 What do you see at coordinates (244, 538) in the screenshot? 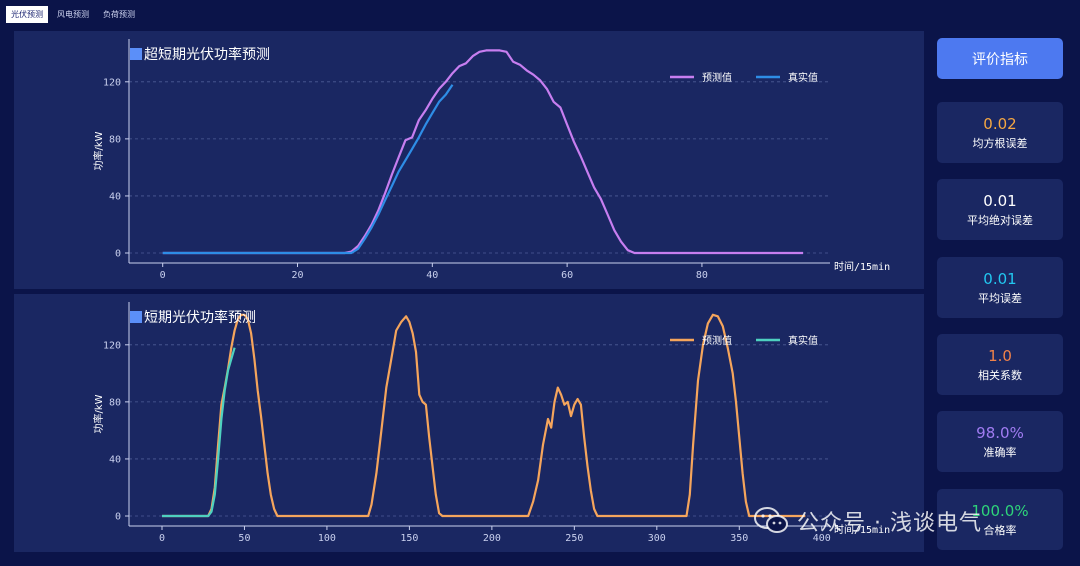
I see `x-tick-label: 50` at bounding box center [244, 538].